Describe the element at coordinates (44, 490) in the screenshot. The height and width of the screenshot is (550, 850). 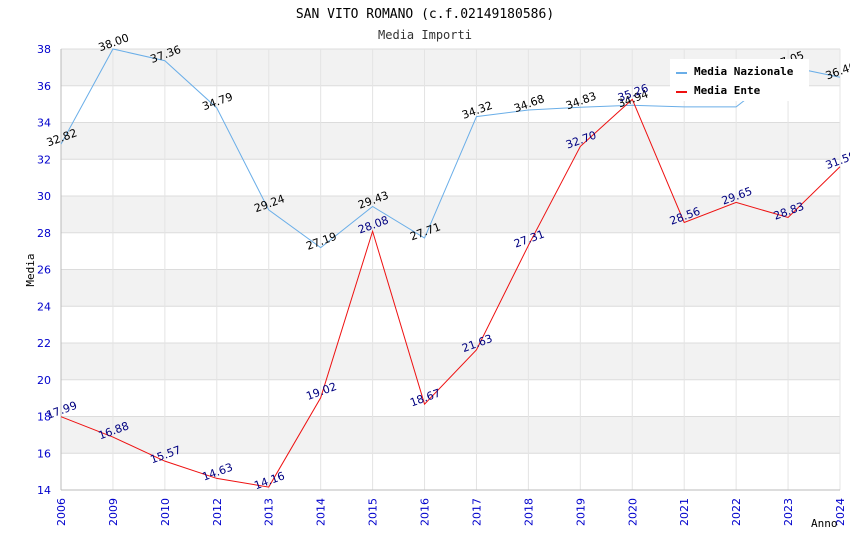
I see `y-tick-label: 14` at that location.